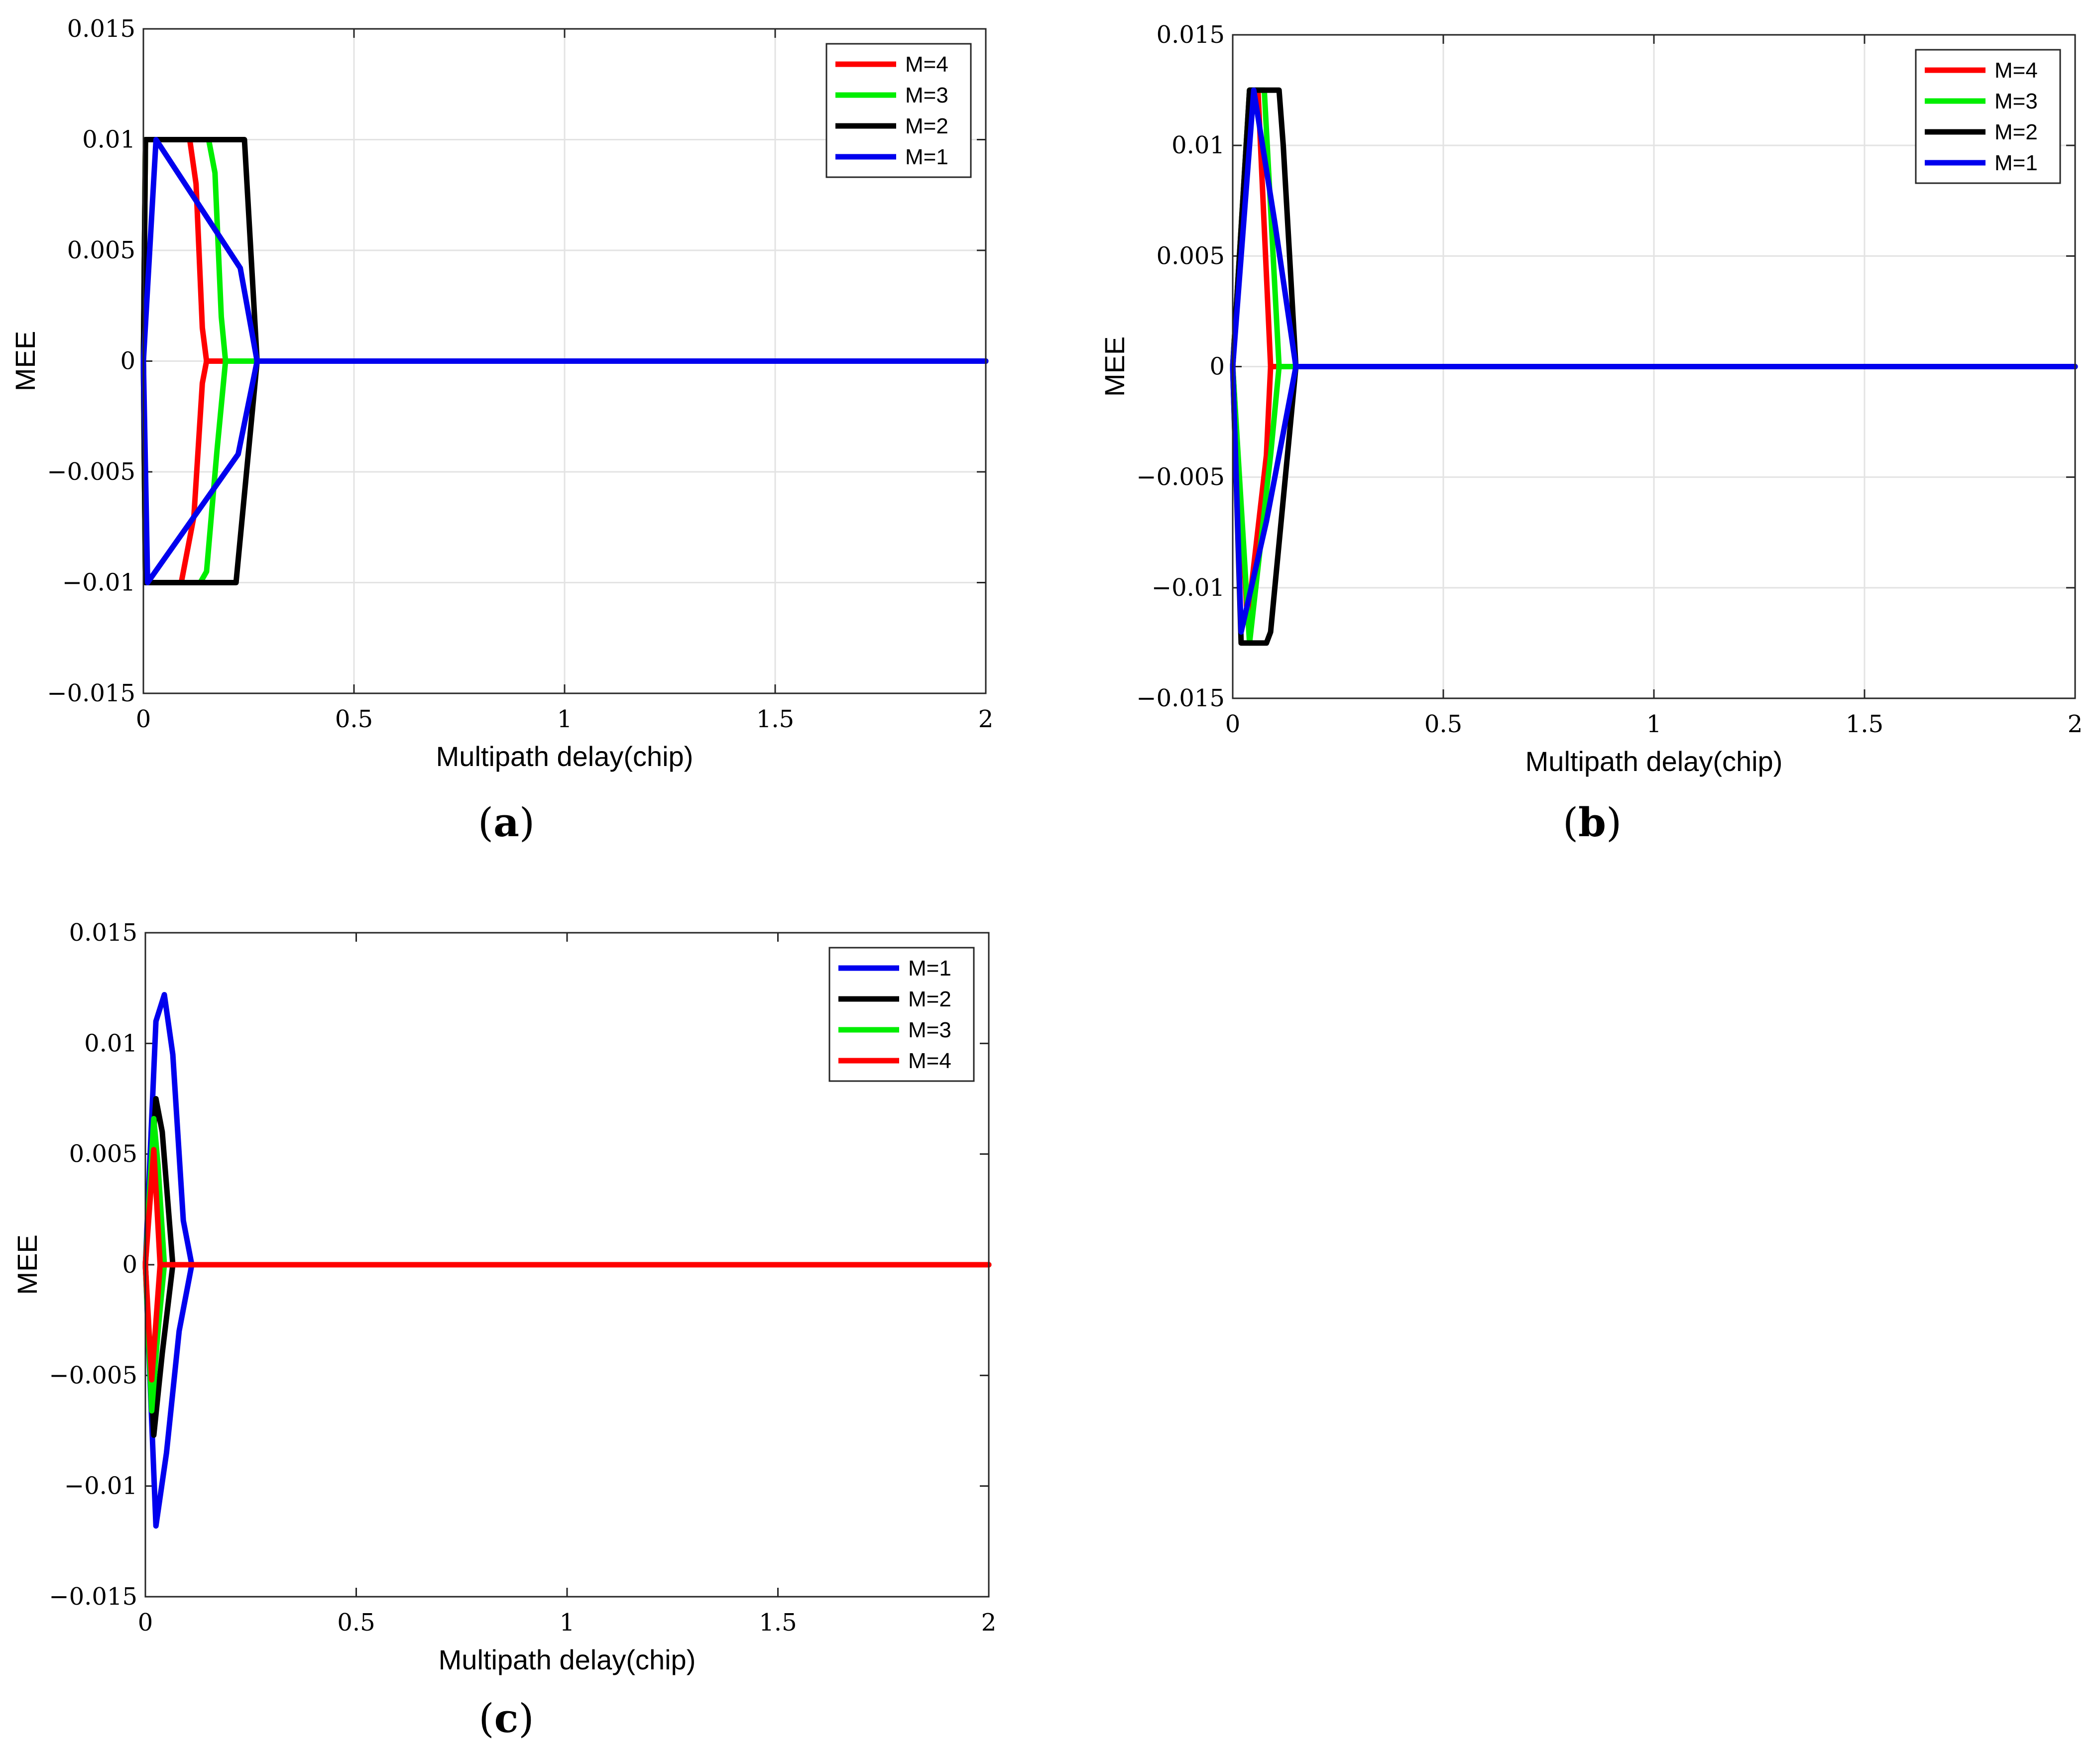  I want to click on series-line-m4-lower, so click(152, 1322).